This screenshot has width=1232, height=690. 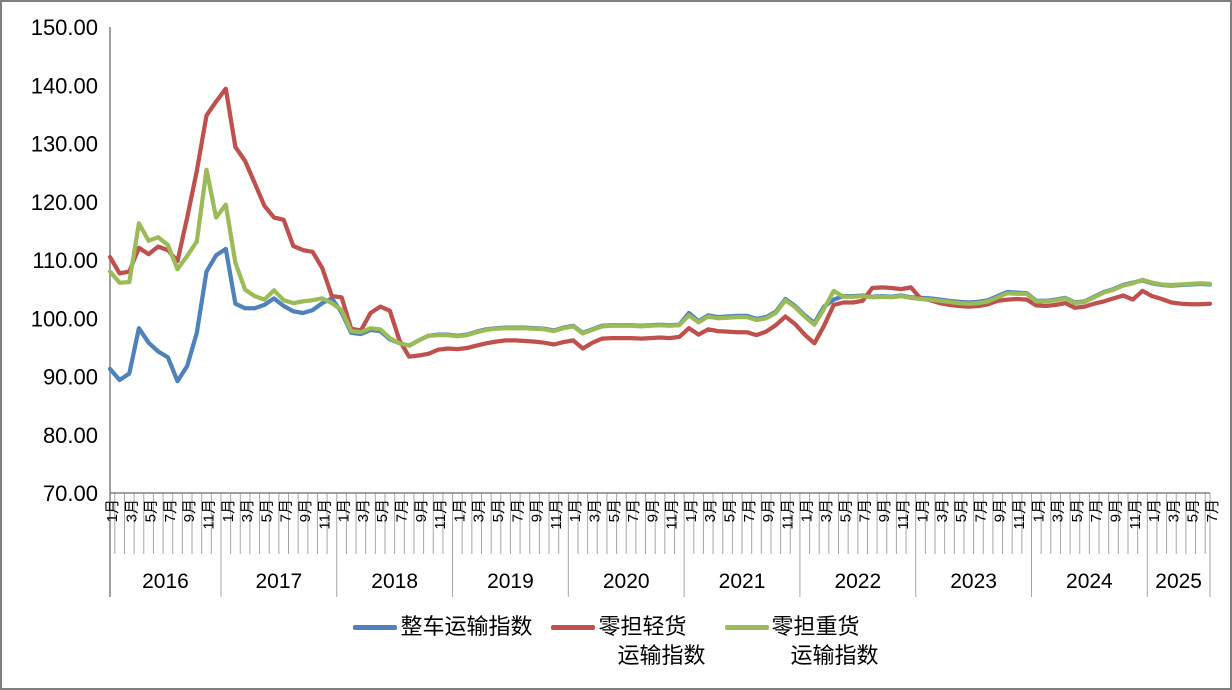 What do you see at coordinates (64, 27) in the screenshot?
I see `y-axis-label: 150.00` at bounding box center [64, 27].